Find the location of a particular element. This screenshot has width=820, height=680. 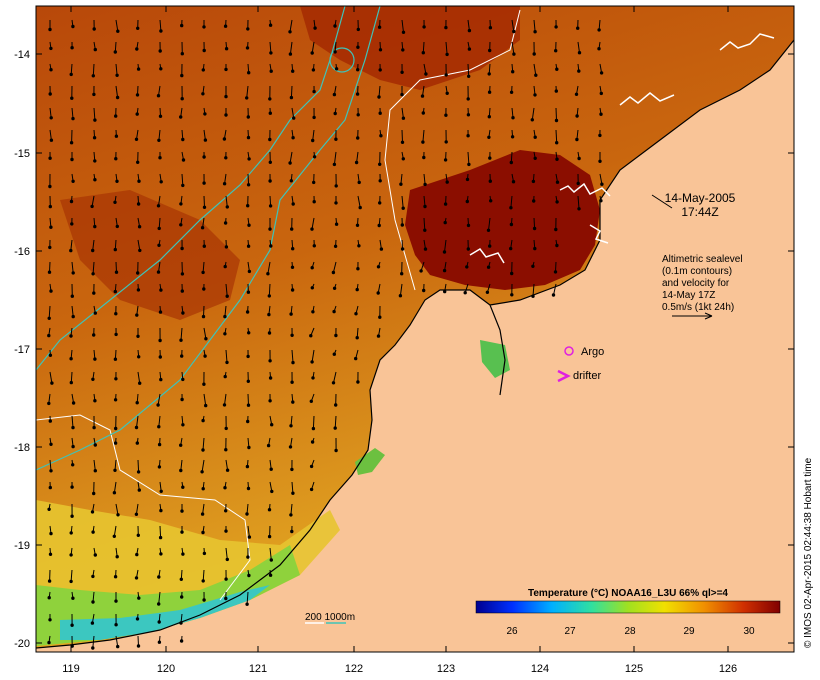

altimetry-line: Altimetric sealevel is located at coordinates (702, 259).